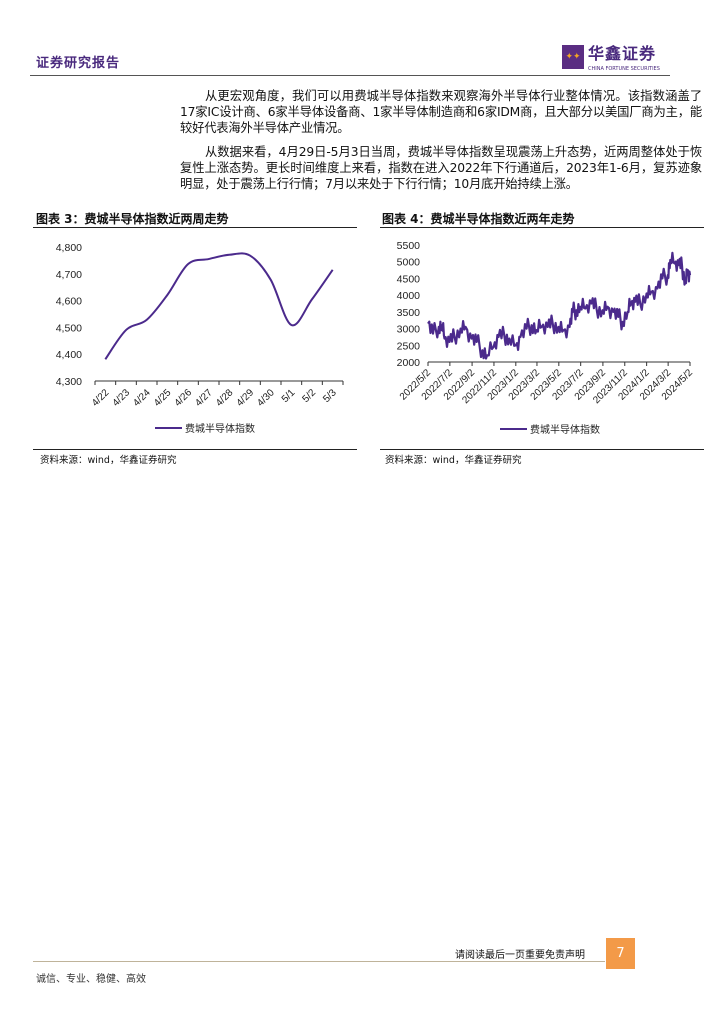 This screenshot has width=724, height=1024. I want to click on x-tick-label: 4/22, so click(101, 398).